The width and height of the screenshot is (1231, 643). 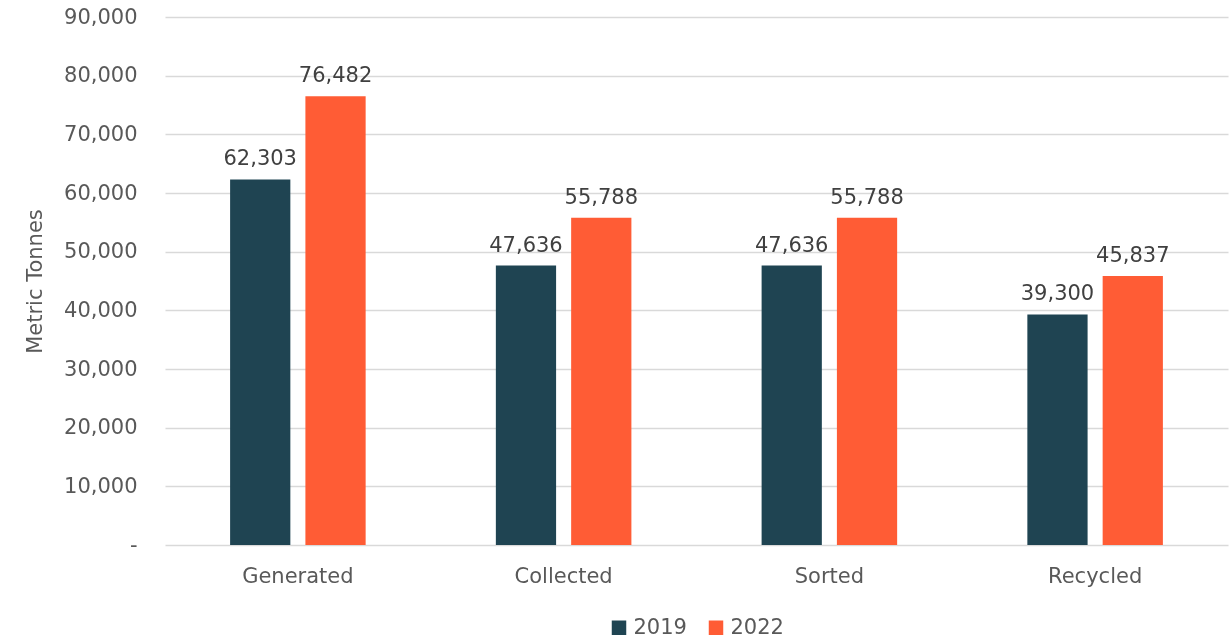 What do you see at coordinates (563, 575) in the screenshot?
I see `x-tick-label: Collected` at bounding box center [563, 575].